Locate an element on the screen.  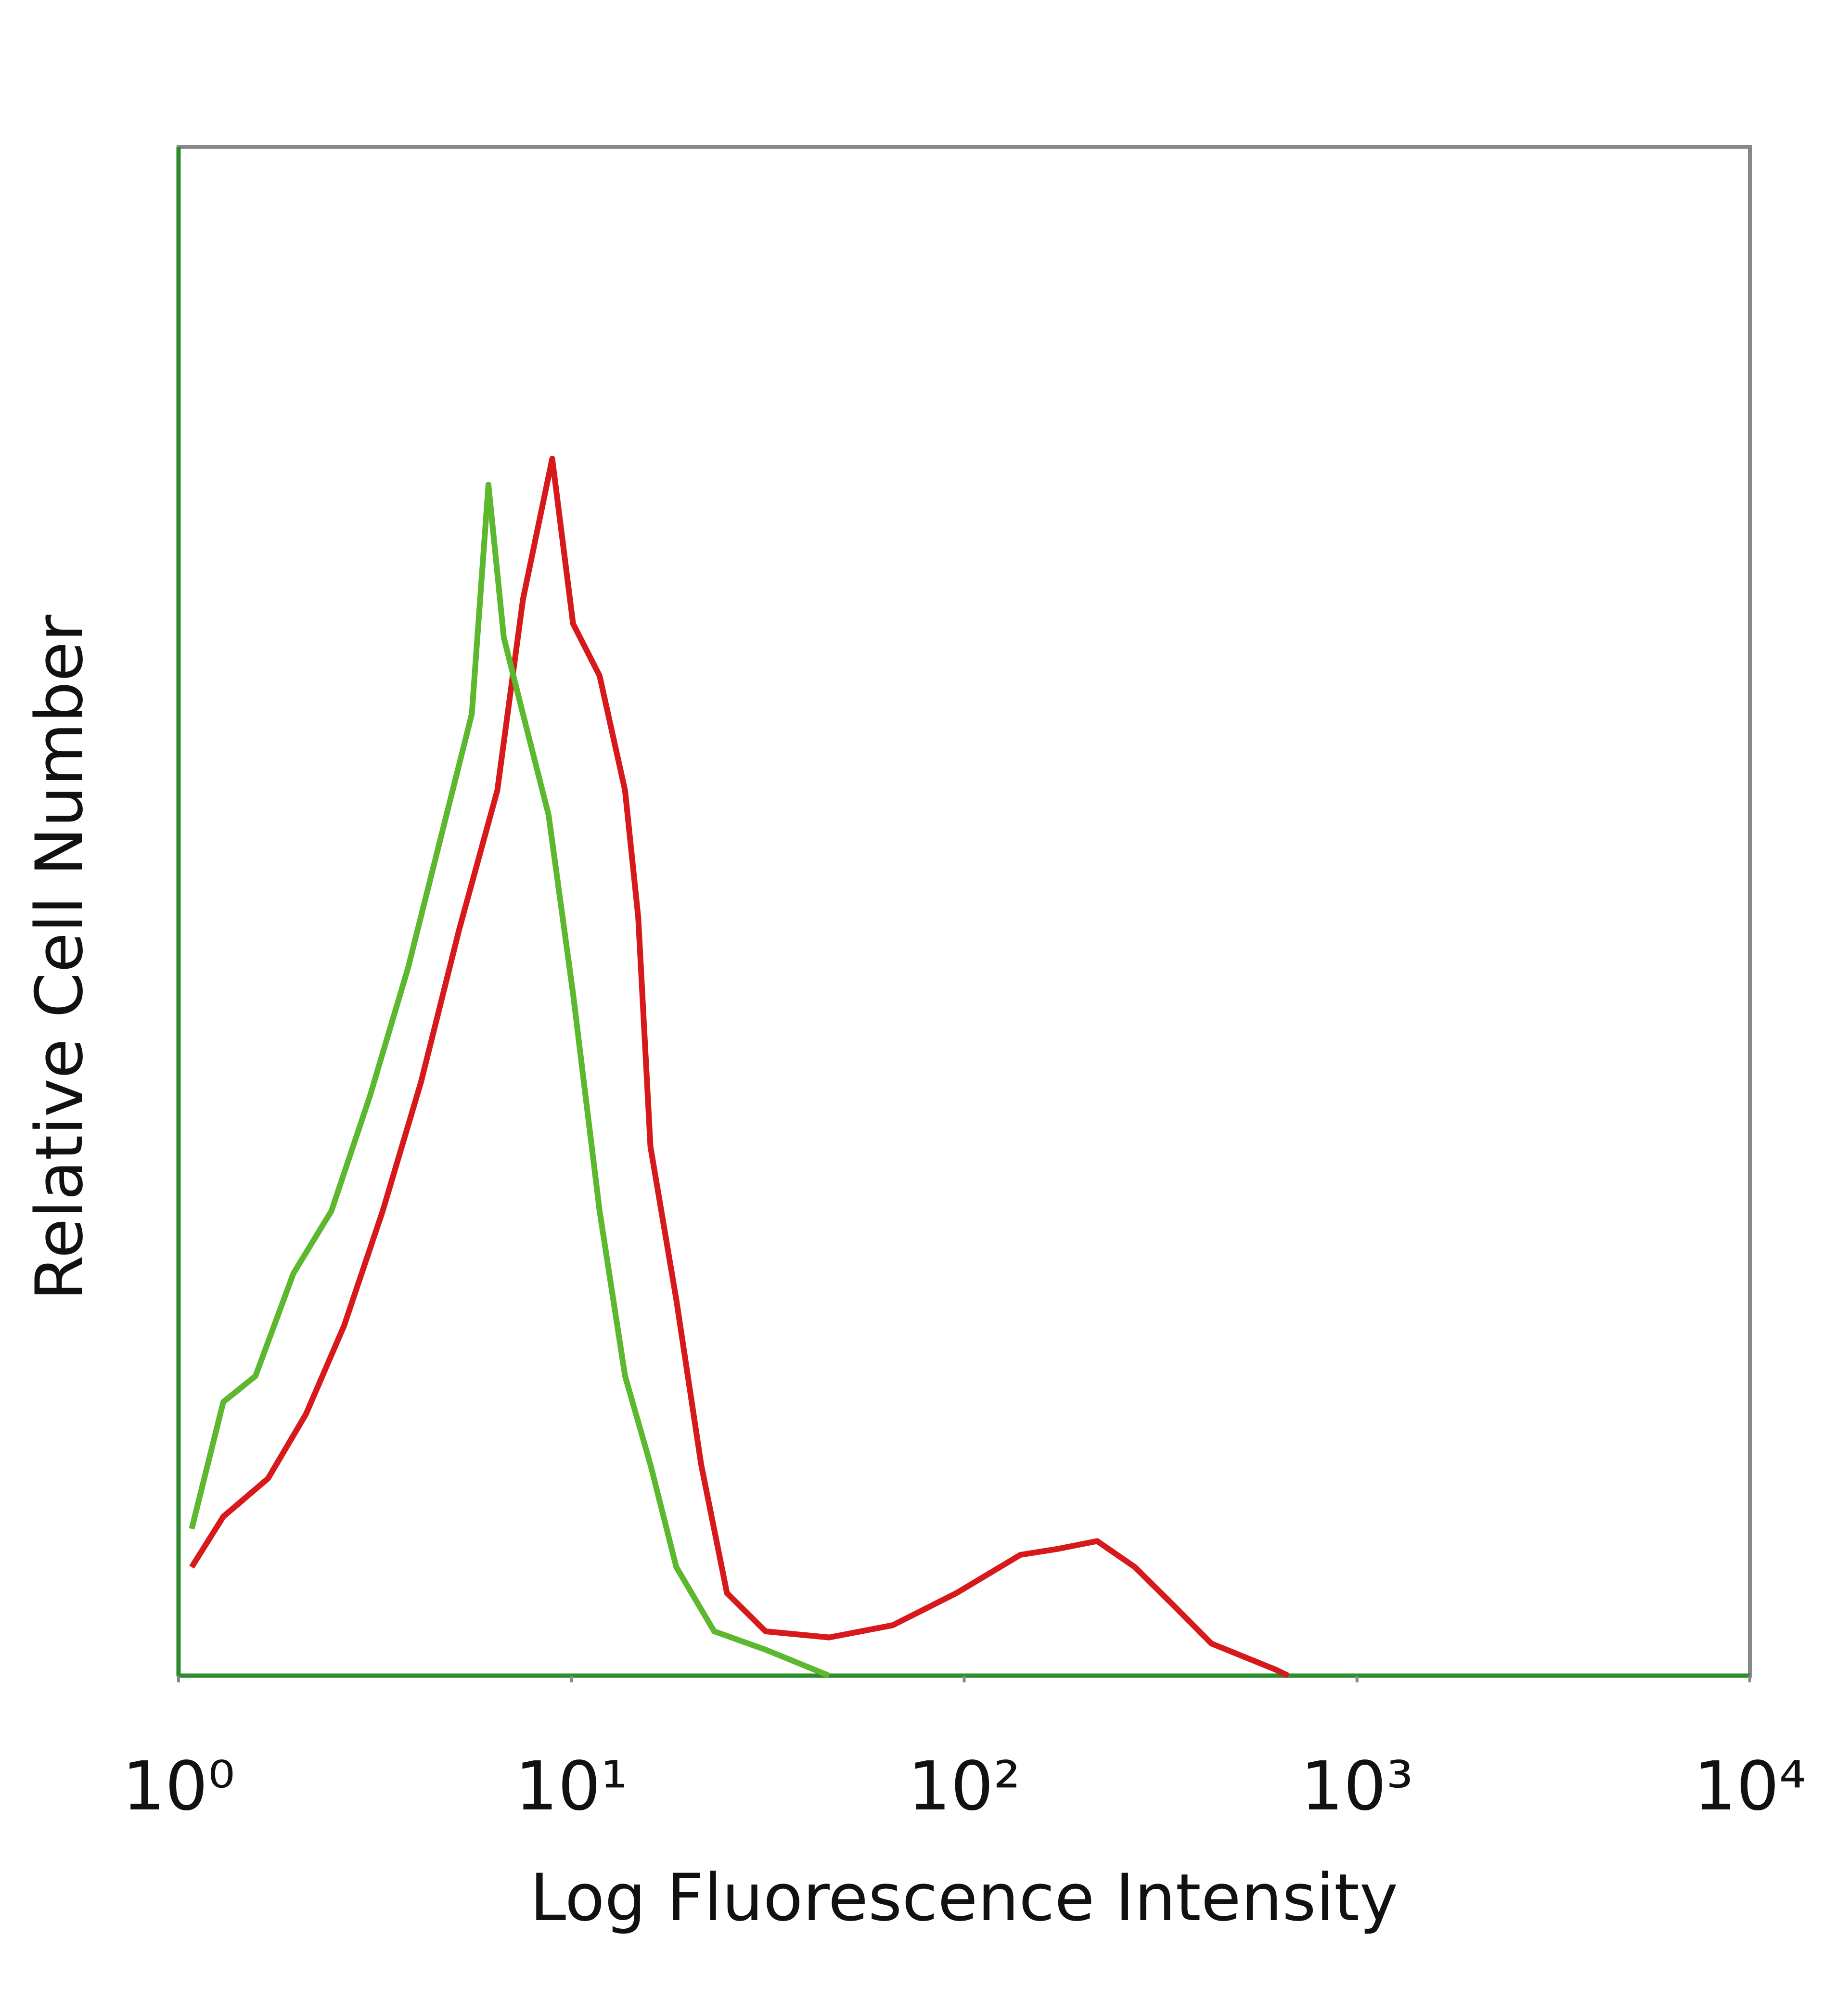
x-tick-label: 10² is located at coordinates (964, 1786).